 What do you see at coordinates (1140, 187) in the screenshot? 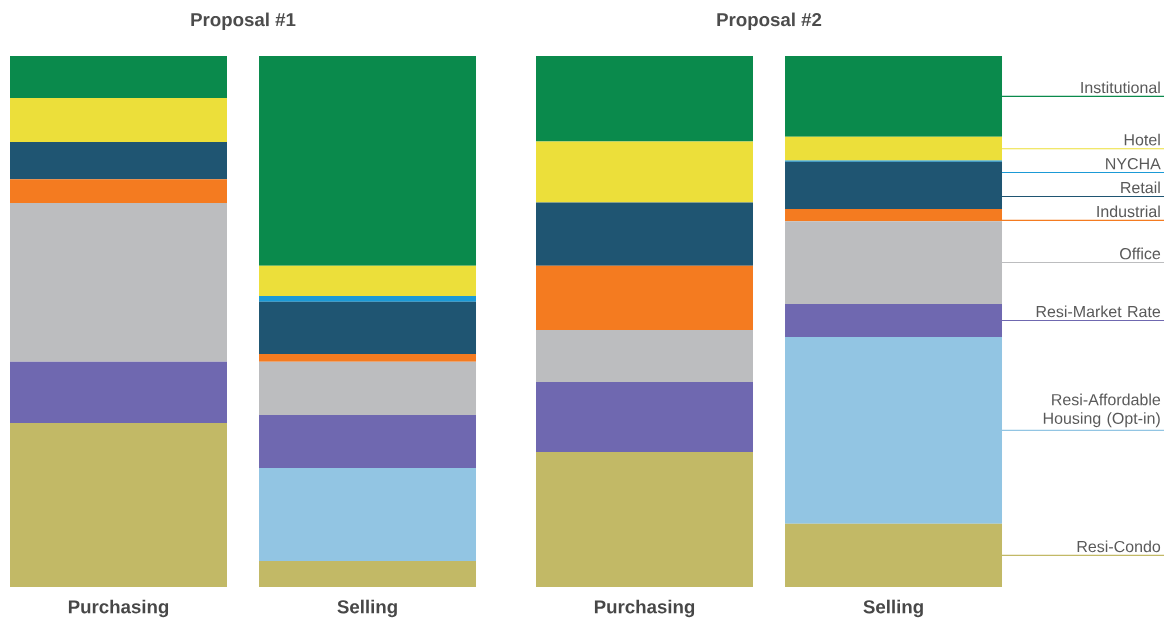
I see `text: Retail` at bounding box center [1140, 187].